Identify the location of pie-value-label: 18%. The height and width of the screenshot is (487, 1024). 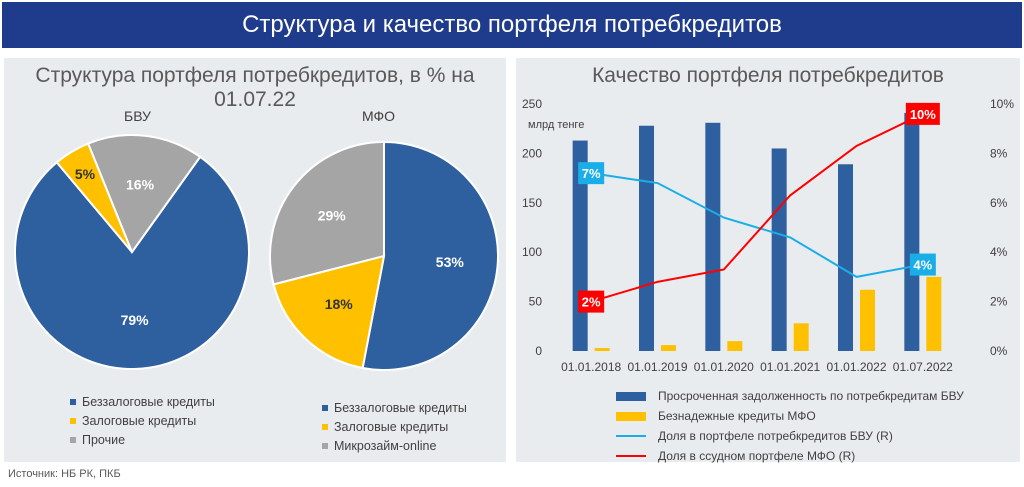
(339, 304).